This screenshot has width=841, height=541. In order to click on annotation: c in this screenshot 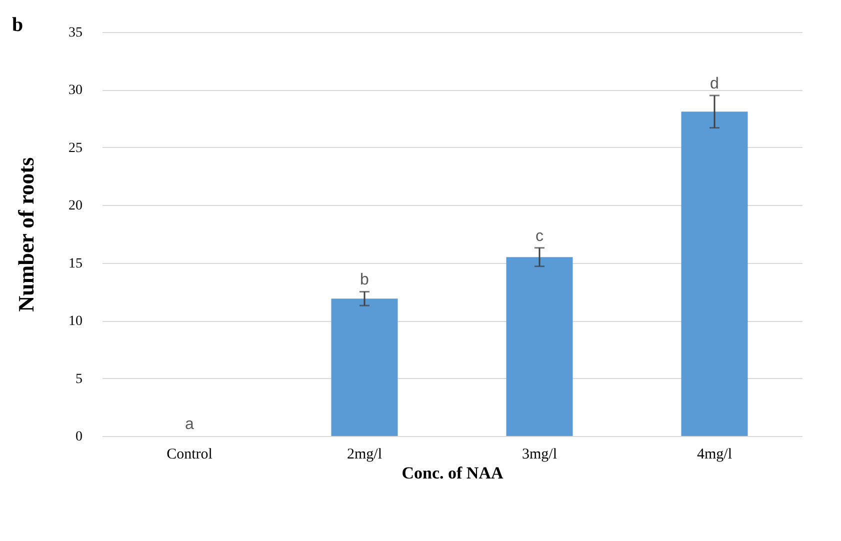, I will do `click(540, 236)`.